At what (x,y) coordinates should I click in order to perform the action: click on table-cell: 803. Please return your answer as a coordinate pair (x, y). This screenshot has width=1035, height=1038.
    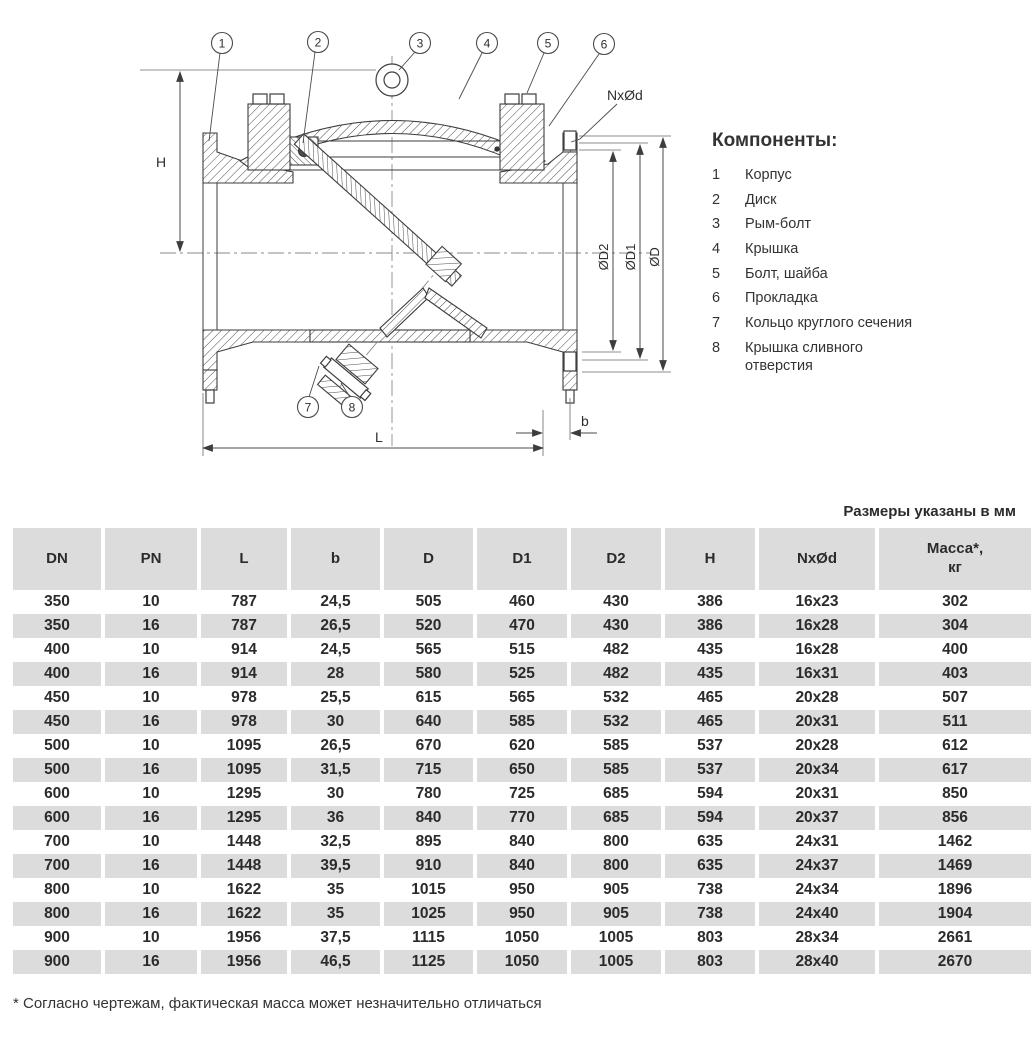
    Looking at the image, I should click on (710, 962).